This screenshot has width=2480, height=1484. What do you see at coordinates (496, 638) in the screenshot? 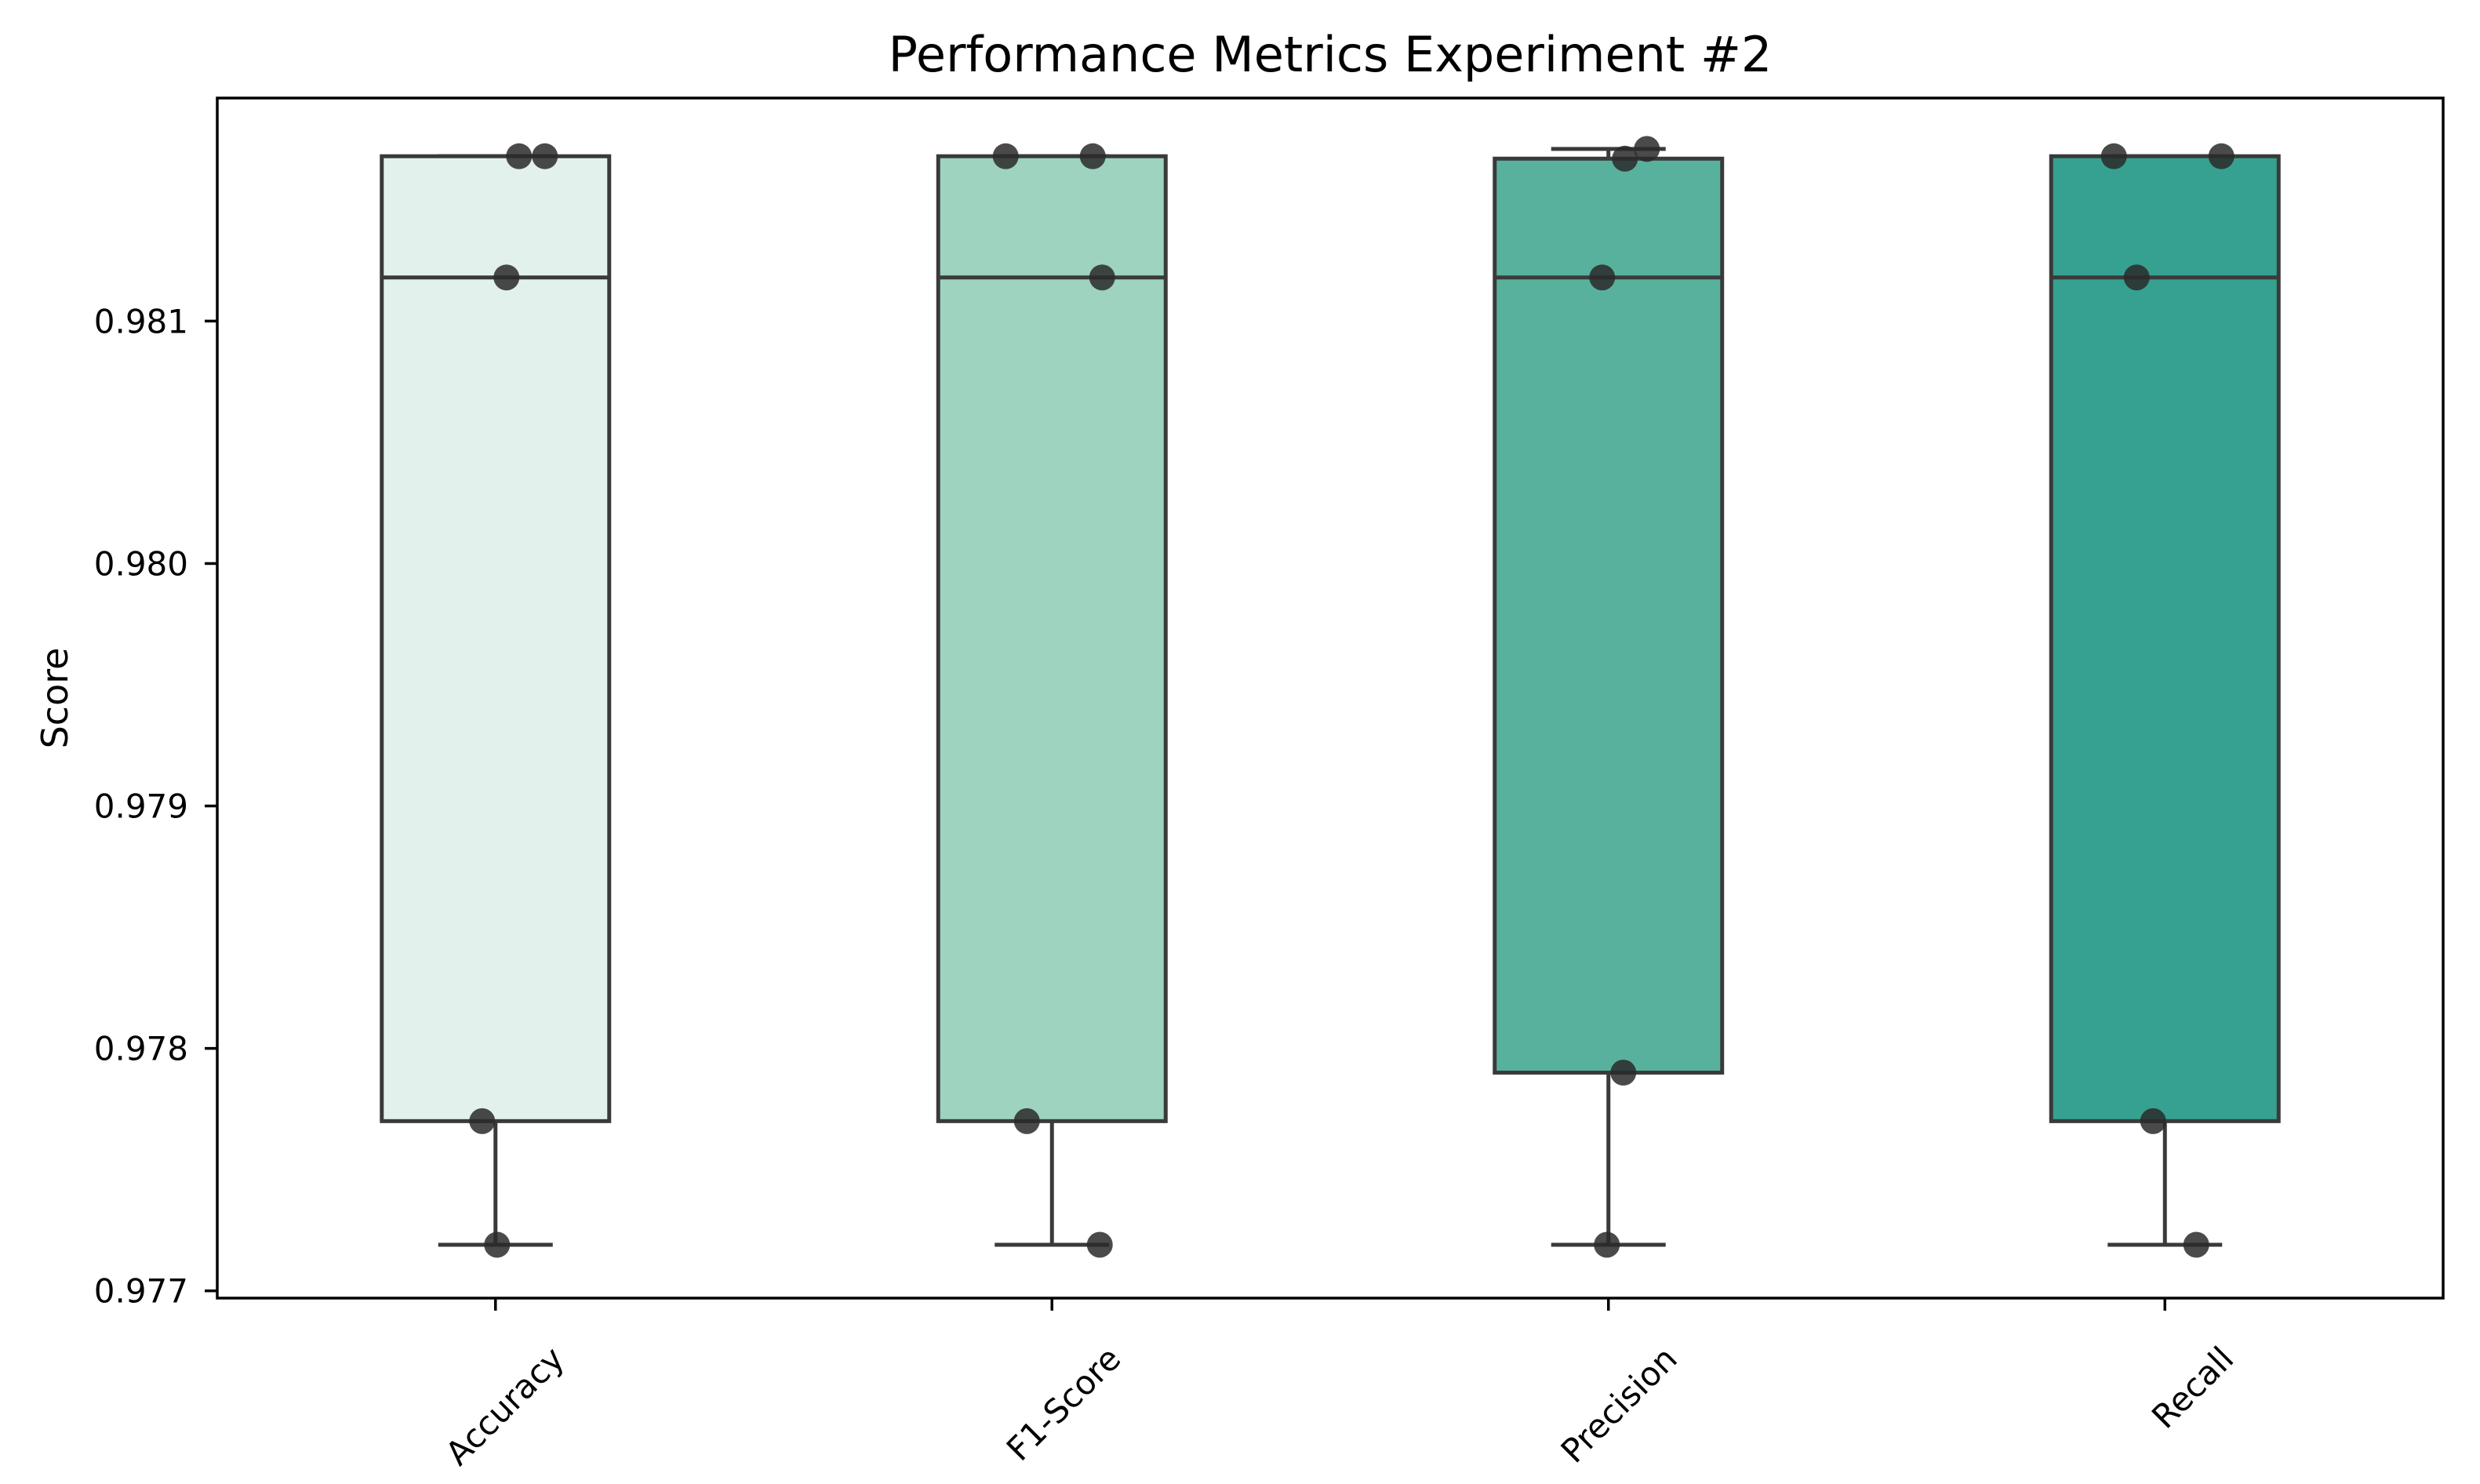
I see `box-accuracy` at bounding box center [496, 638].